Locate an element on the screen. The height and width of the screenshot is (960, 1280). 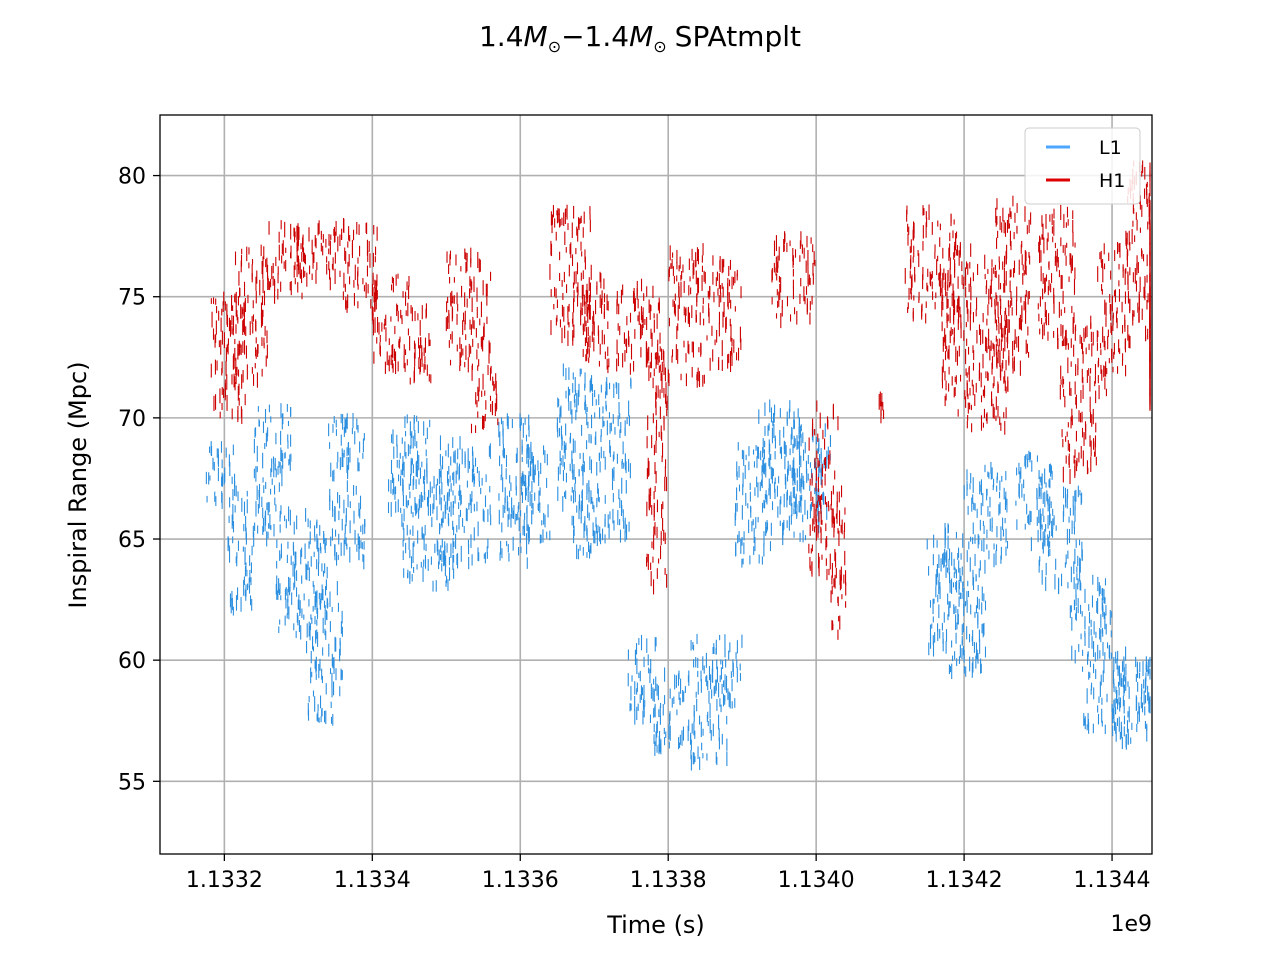
legend-label-h1: H1 is located at coordinates (1112, 181).